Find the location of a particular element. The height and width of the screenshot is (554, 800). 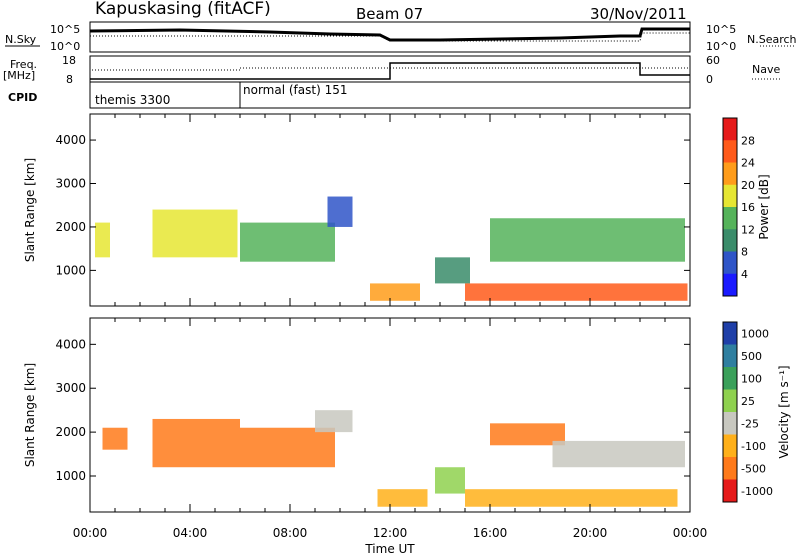

nsky-tick-low: 10^0 is located at coordinates (65, 46).